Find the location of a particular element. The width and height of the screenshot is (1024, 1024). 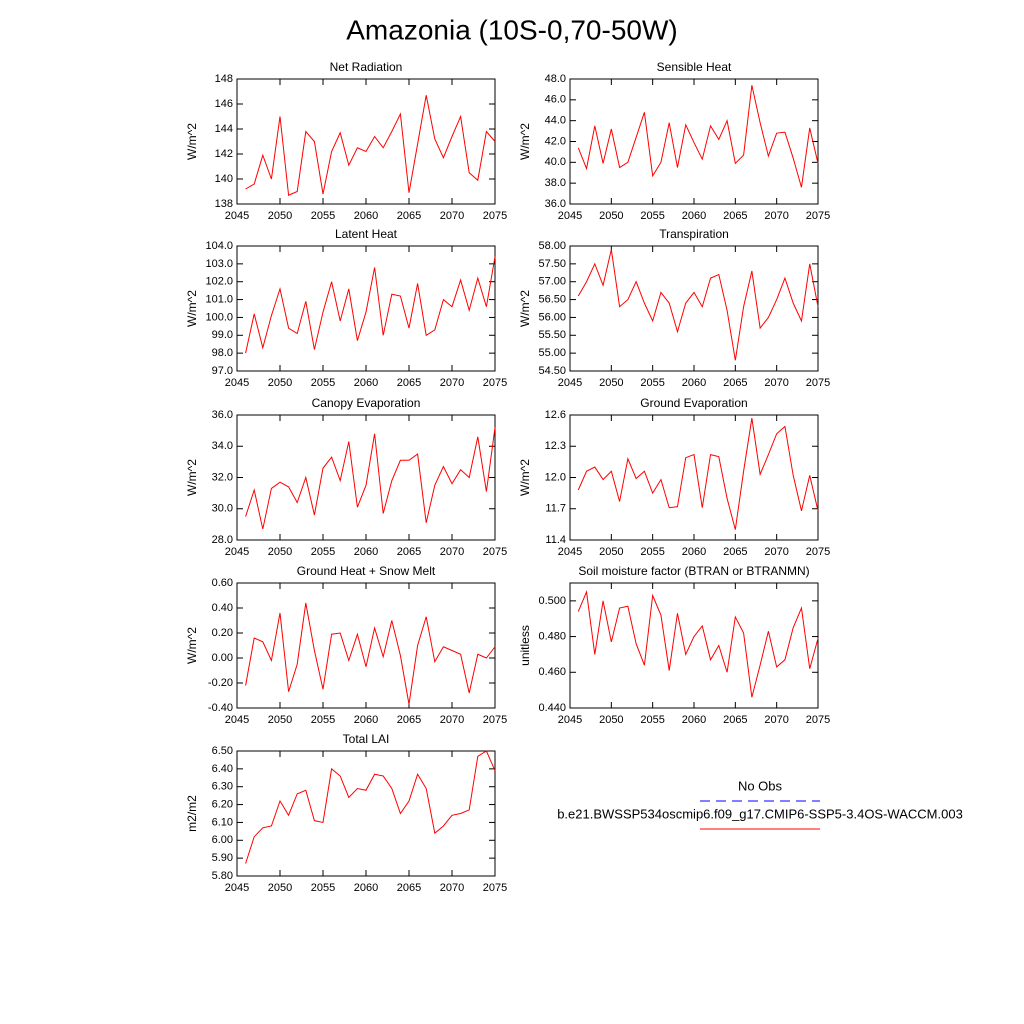

y-tick-label: 56.50 is located at coordinates (552, 299).